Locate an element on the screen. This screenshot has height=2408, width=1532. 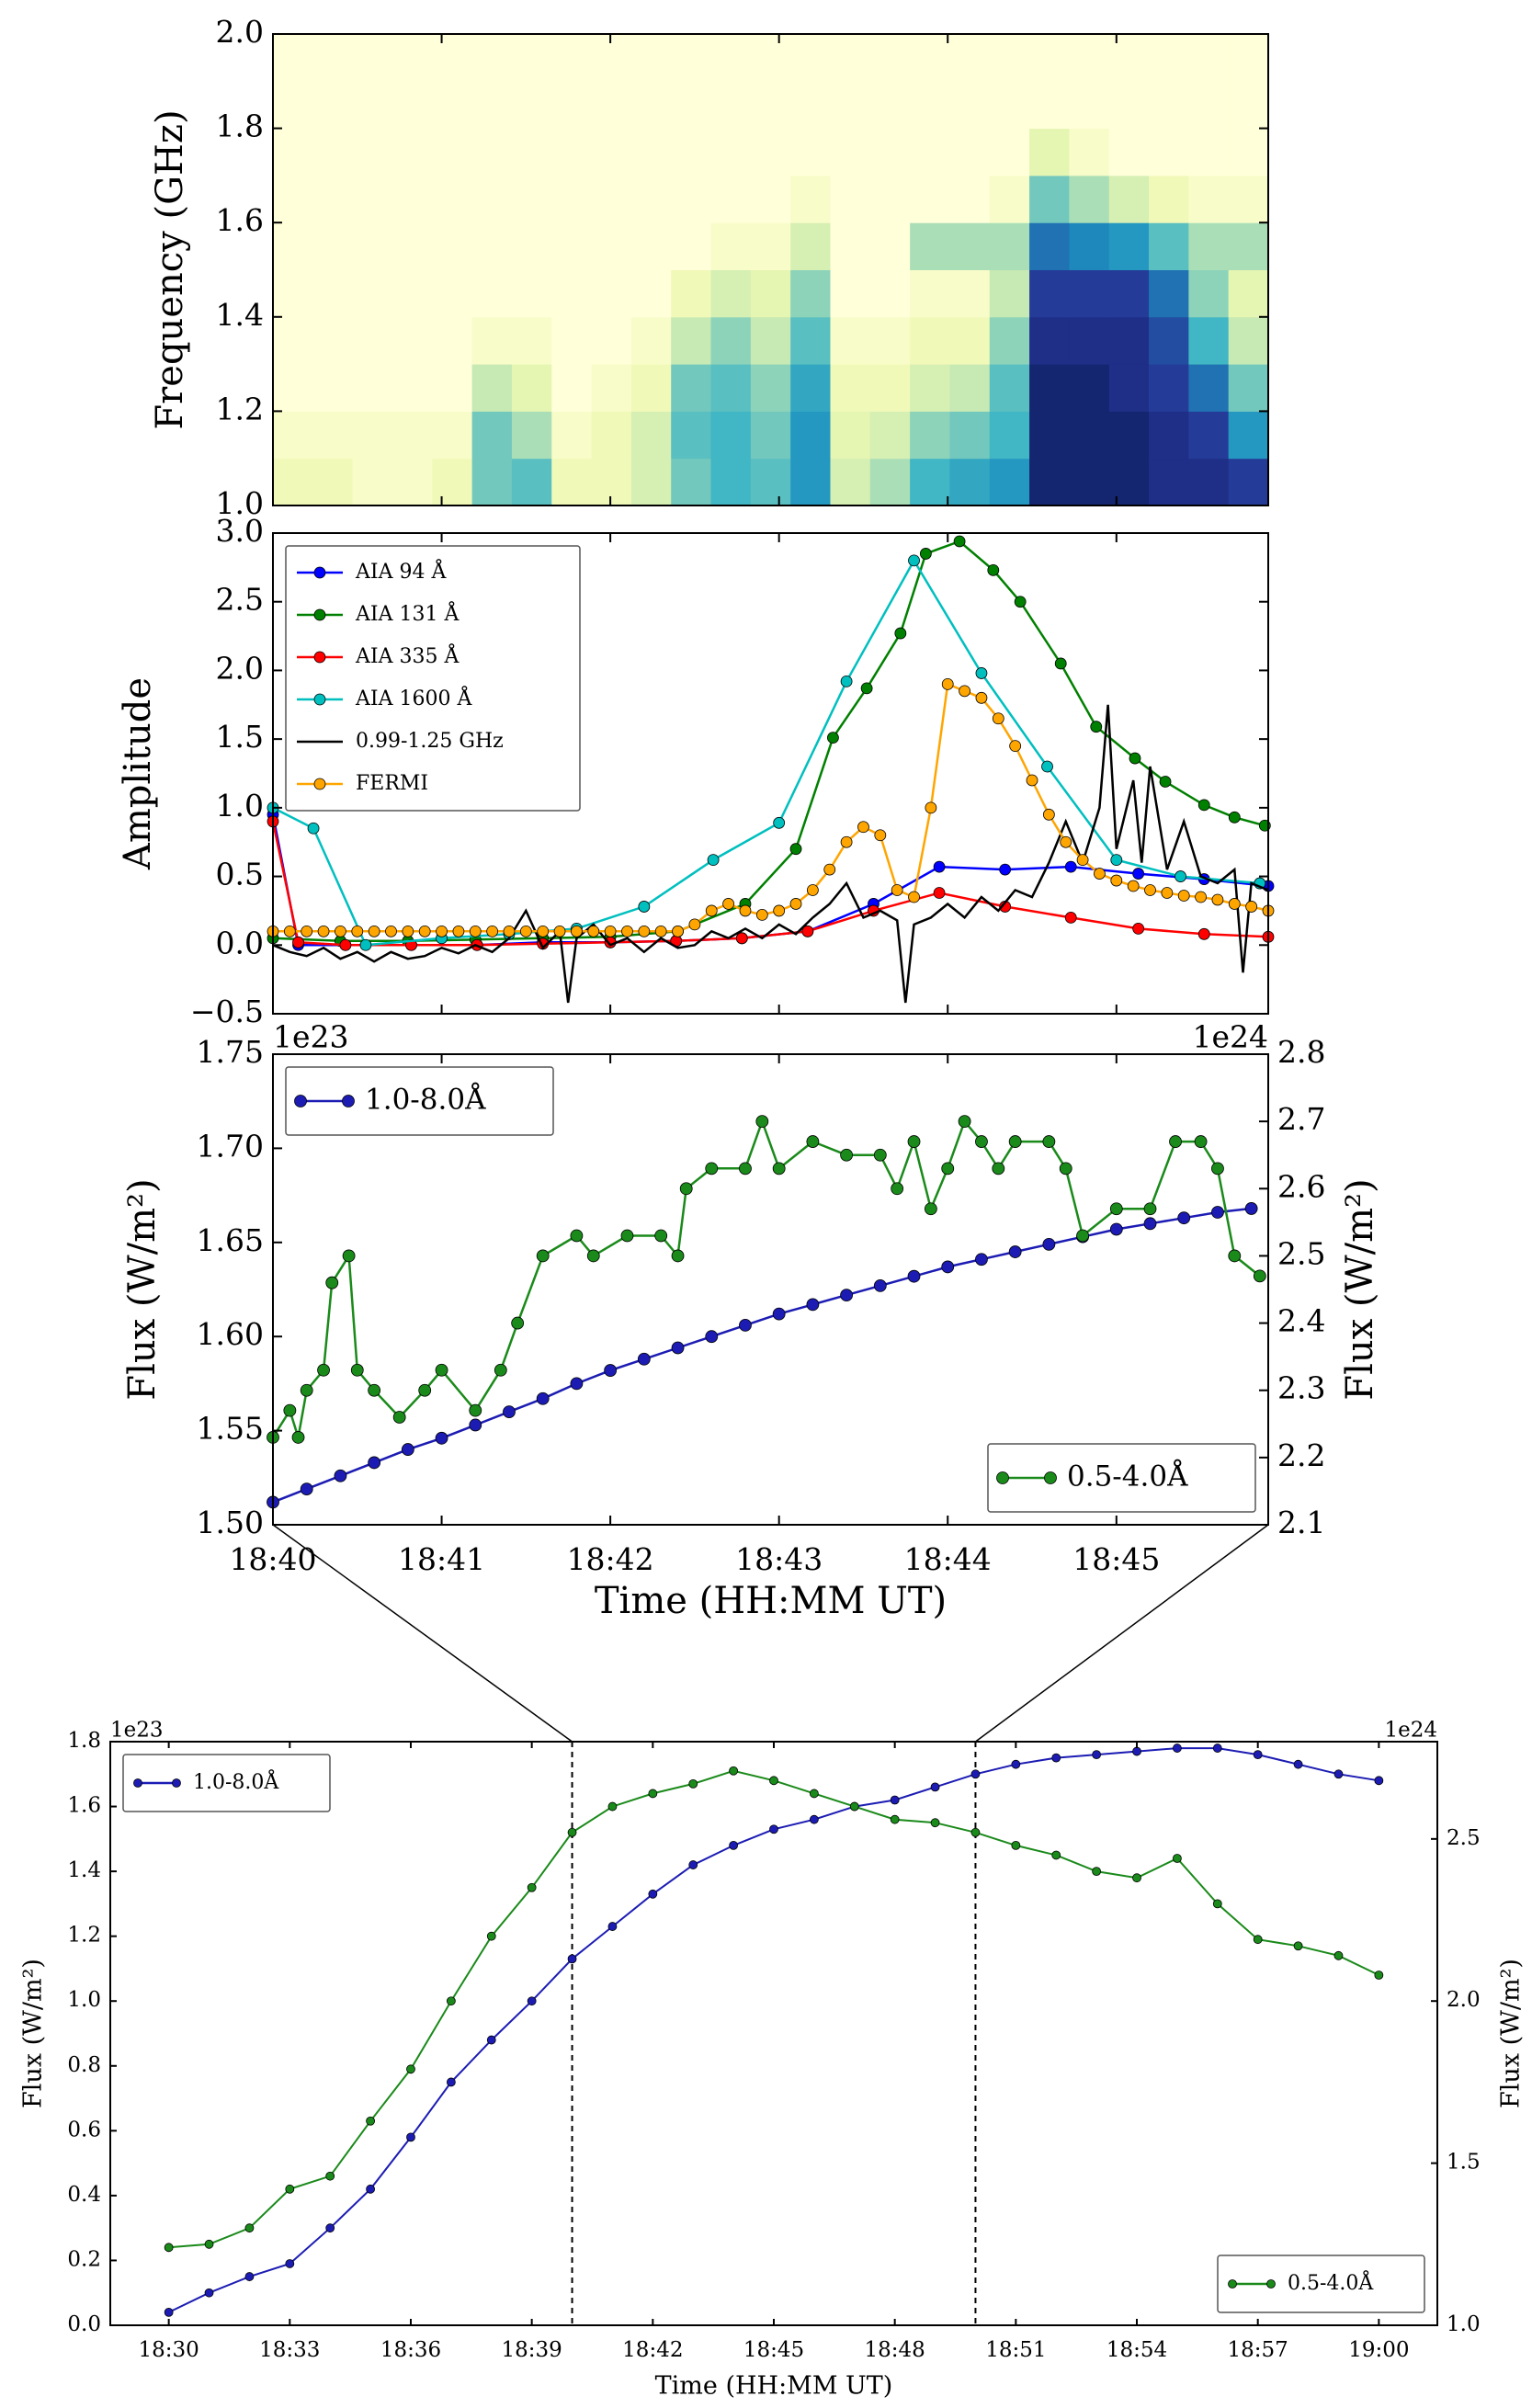
x-axis-label: Time (HH:MM UT) is located at coordinates (771, 1601).